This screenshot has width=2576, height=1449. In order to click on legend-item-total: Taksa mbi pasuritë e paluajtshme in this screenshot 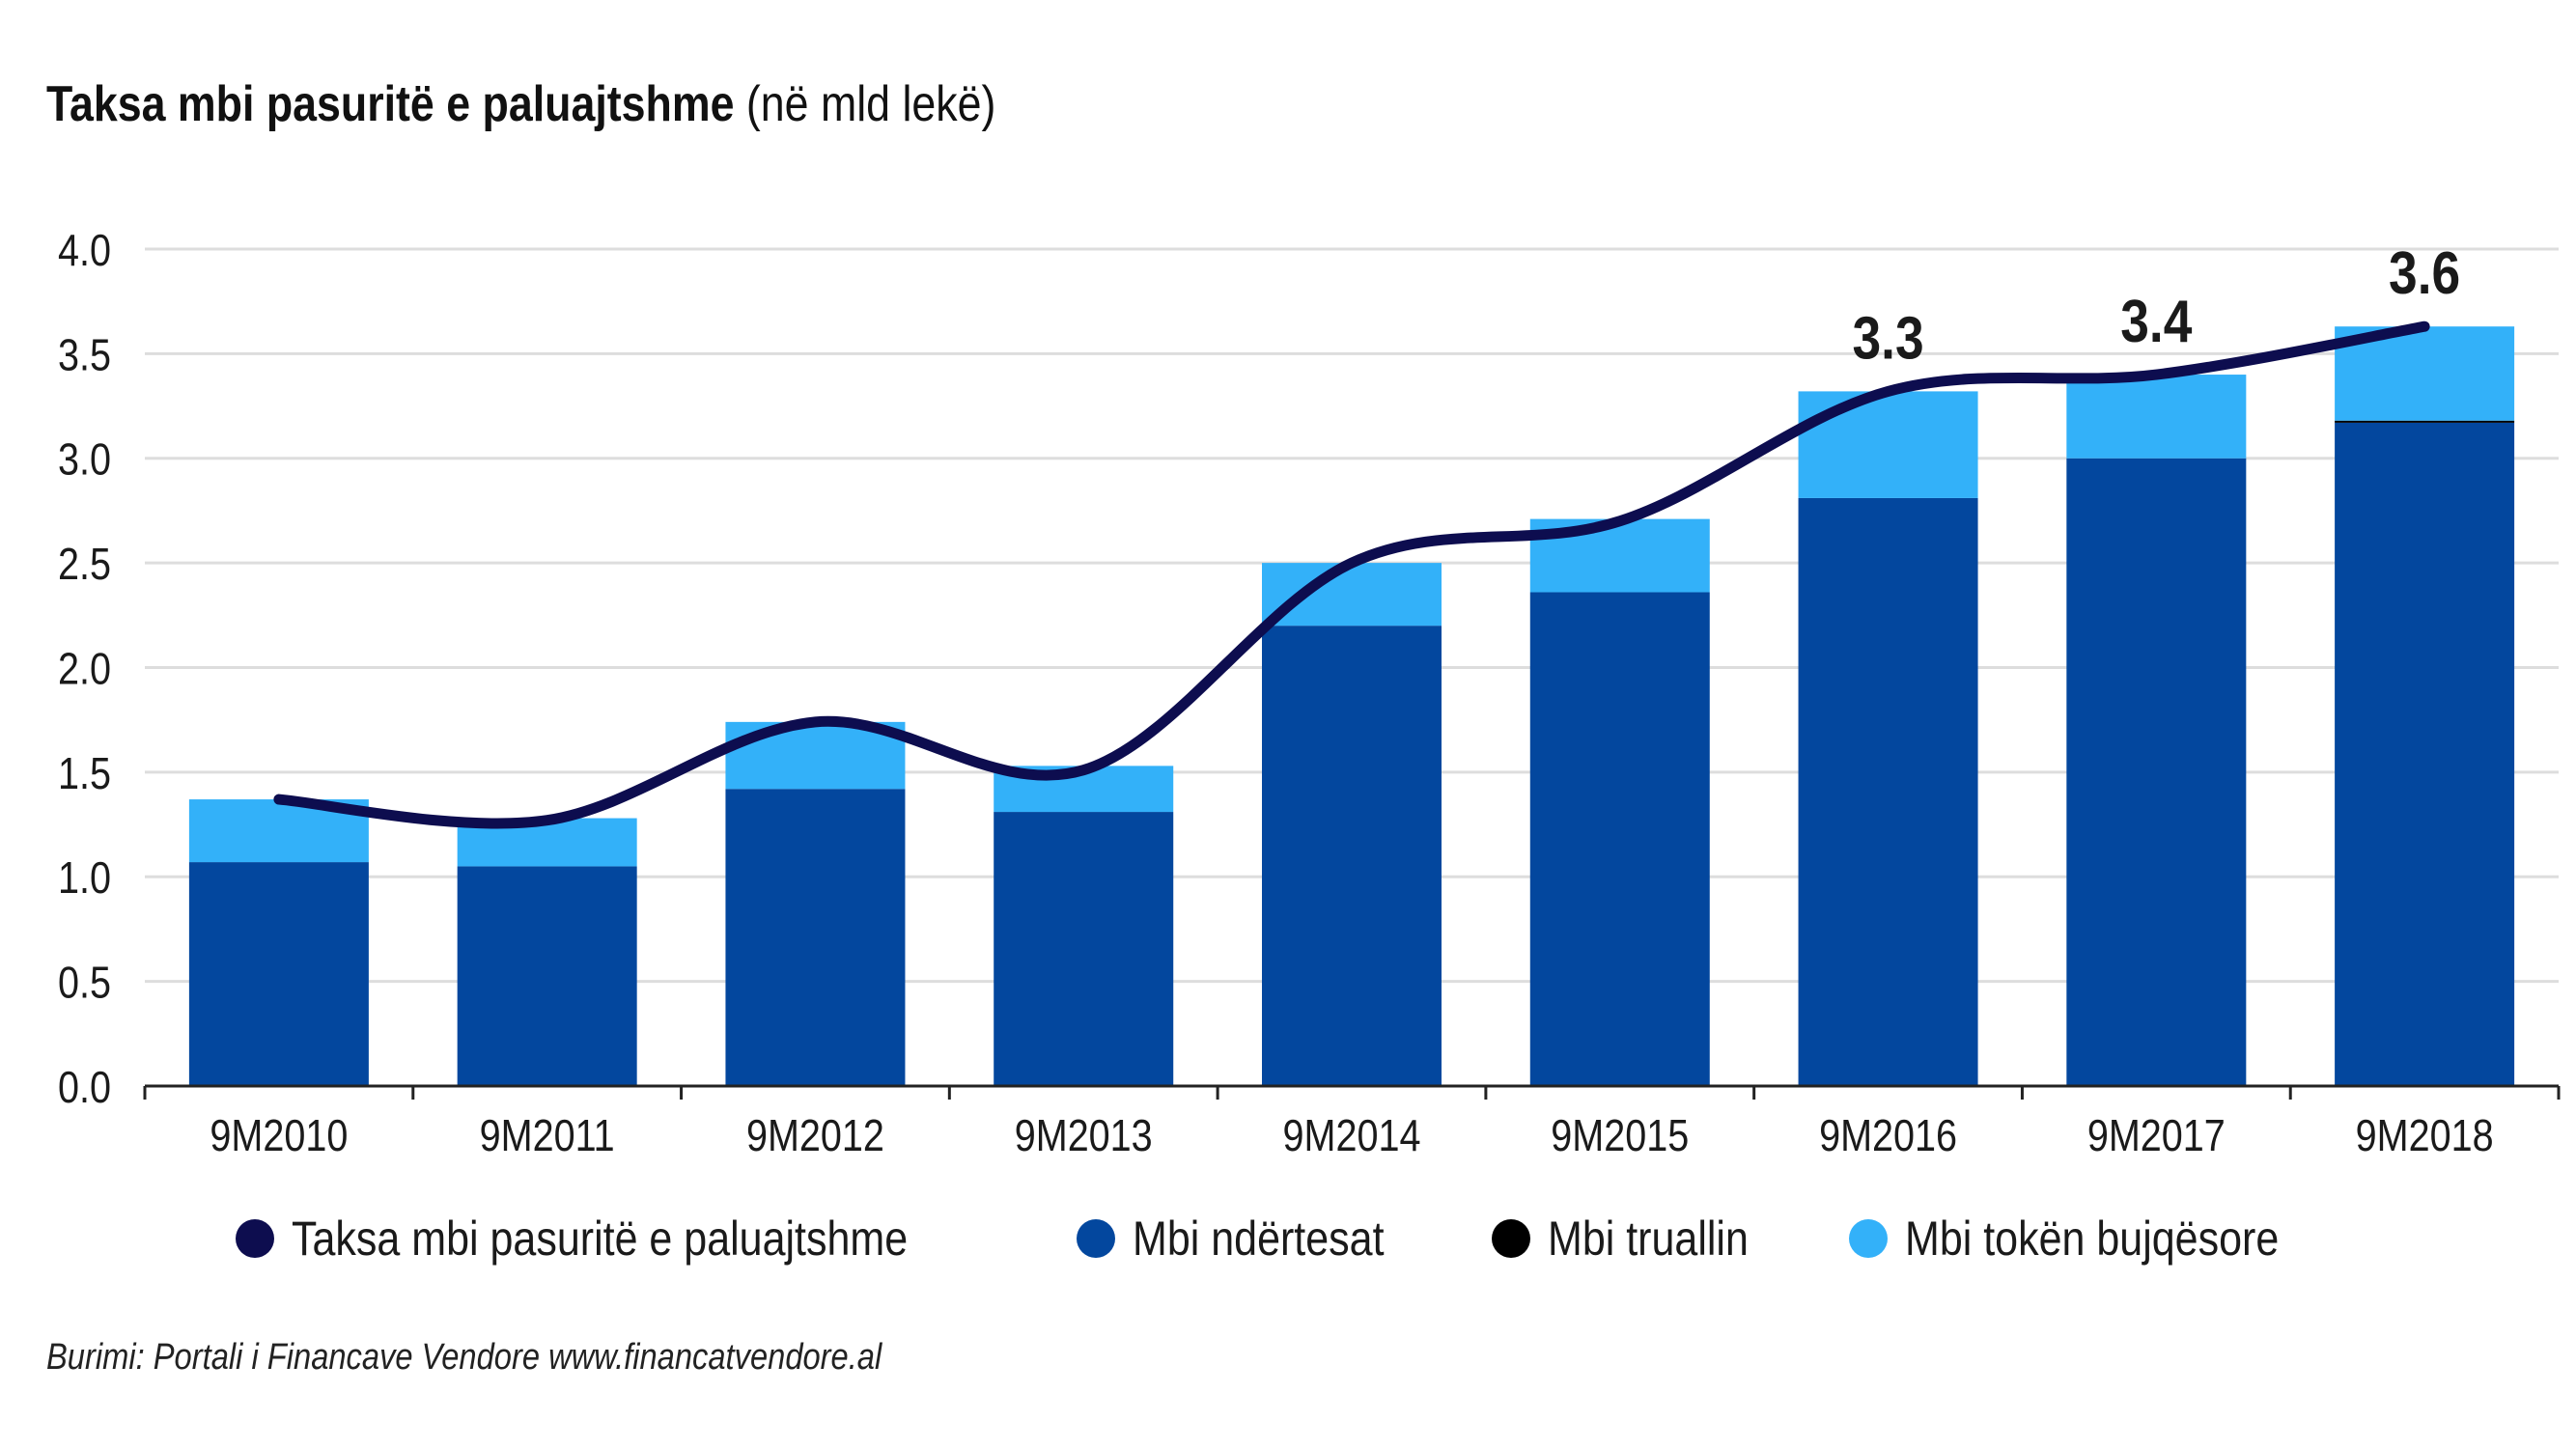, I will do `click(622, 1239)`.